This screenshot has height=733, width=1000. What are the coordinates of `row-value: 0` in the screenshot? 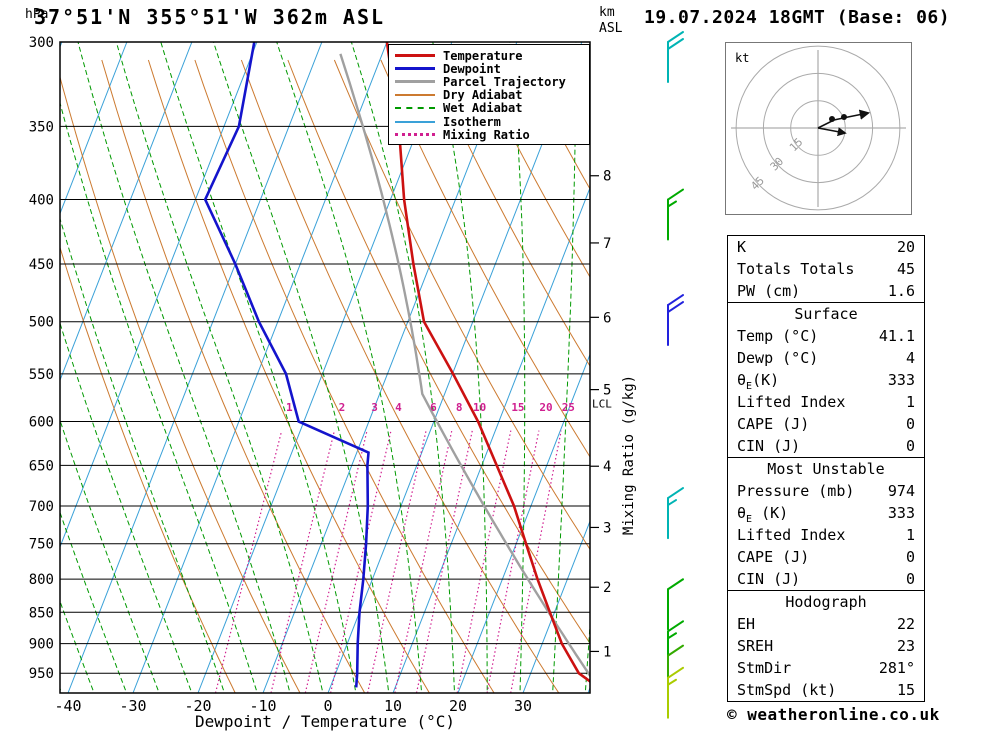 It's located at (910, 557).